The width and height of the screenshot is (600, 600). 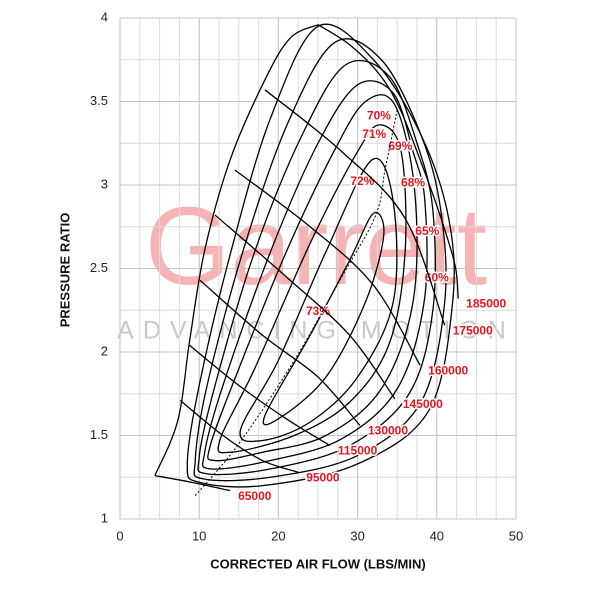 I want to click on x-tick-label: 0, so click(x=119, y=535).